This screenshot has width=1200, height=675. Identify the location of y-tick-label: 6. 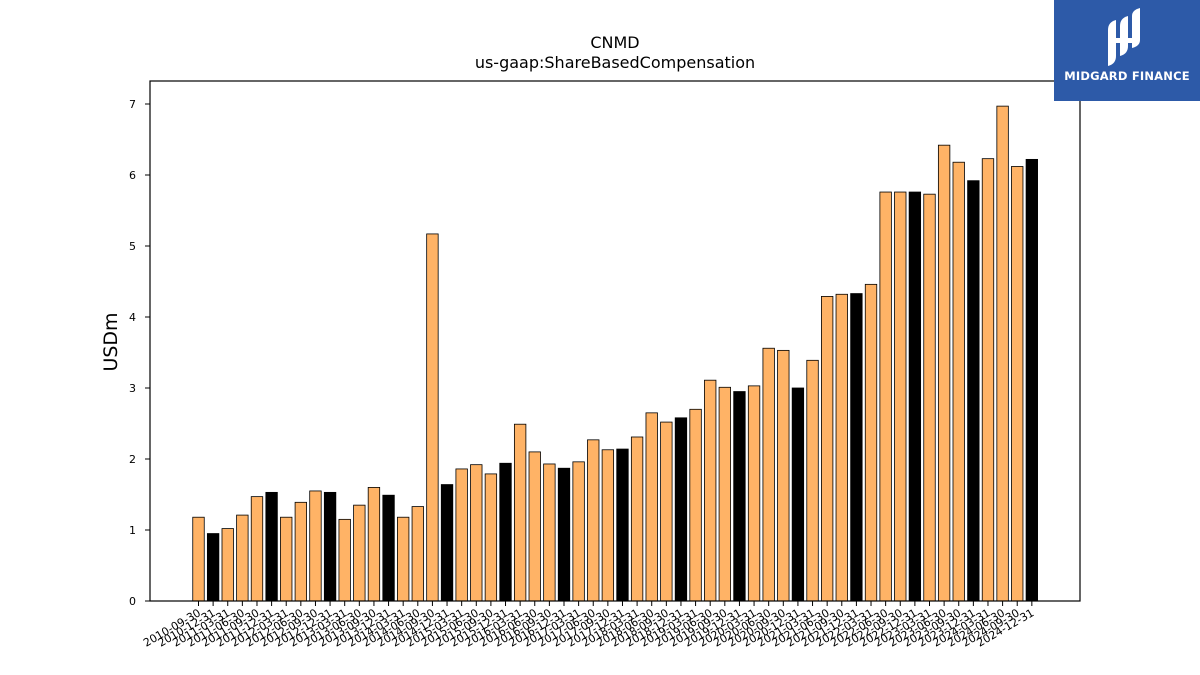
(132, 175).